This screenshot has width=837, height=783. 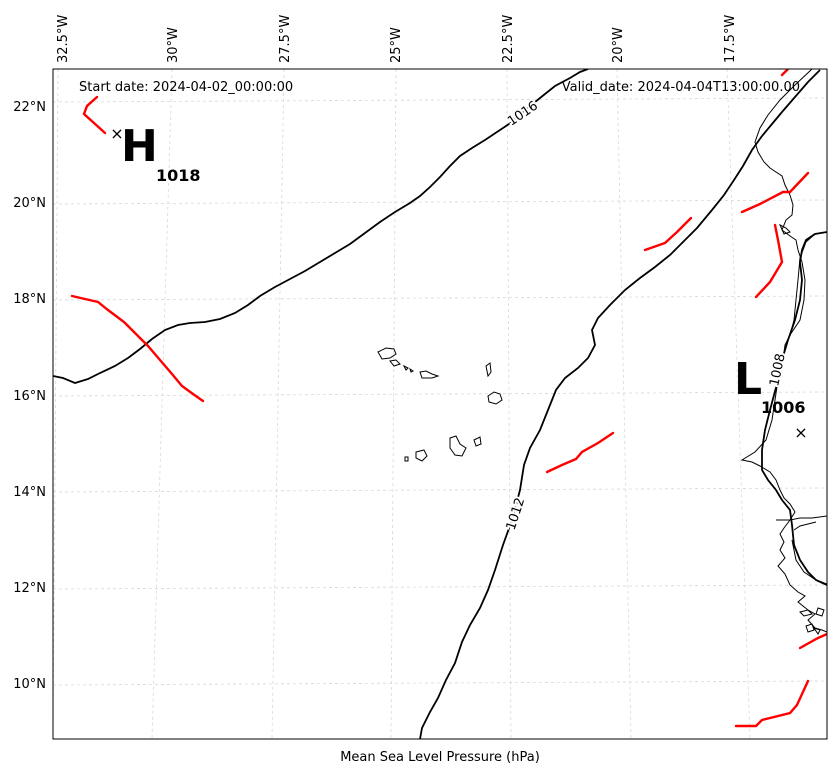 What do you see at coordinates (523, 114) in the screenshot?
I see `contour-label-1016: 1016` at bounding box center [523, 114].